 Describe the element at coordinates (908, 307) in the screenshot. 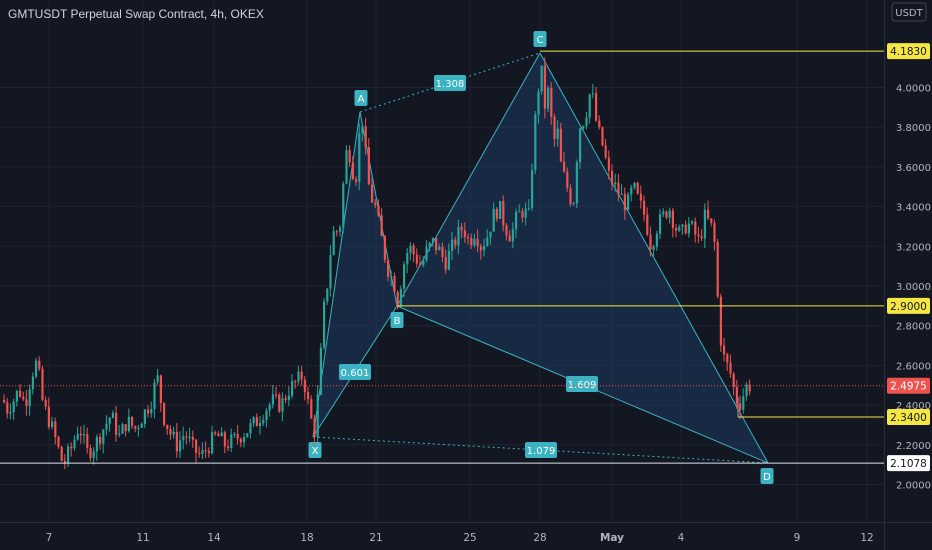

I see `svg-text: 2.9000` at that location.